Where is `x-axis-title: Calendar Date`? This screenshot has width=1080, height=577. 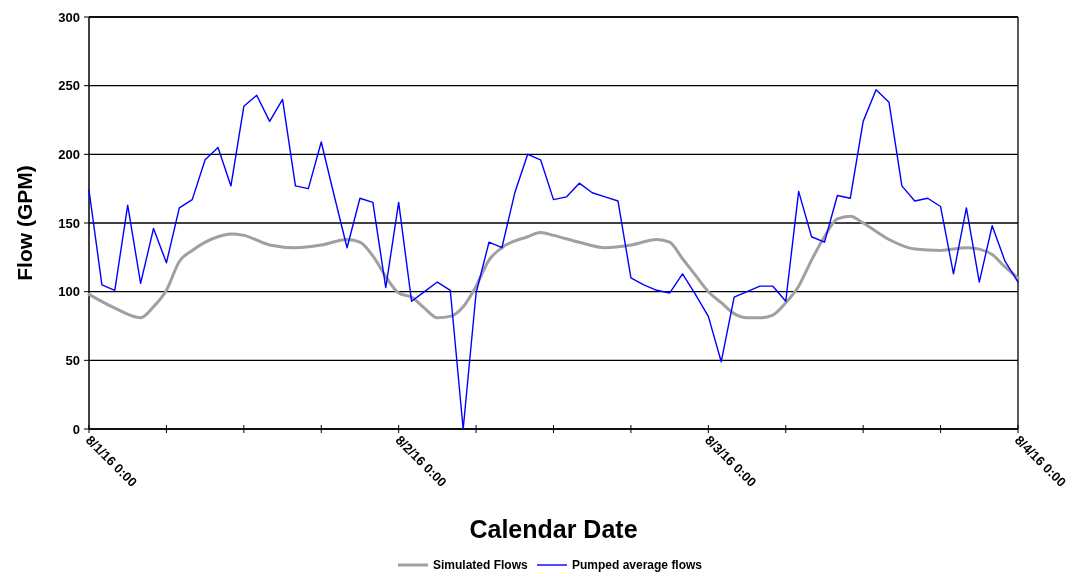 x-axis-title: Calendar Date is located at coordinates (553, 529).